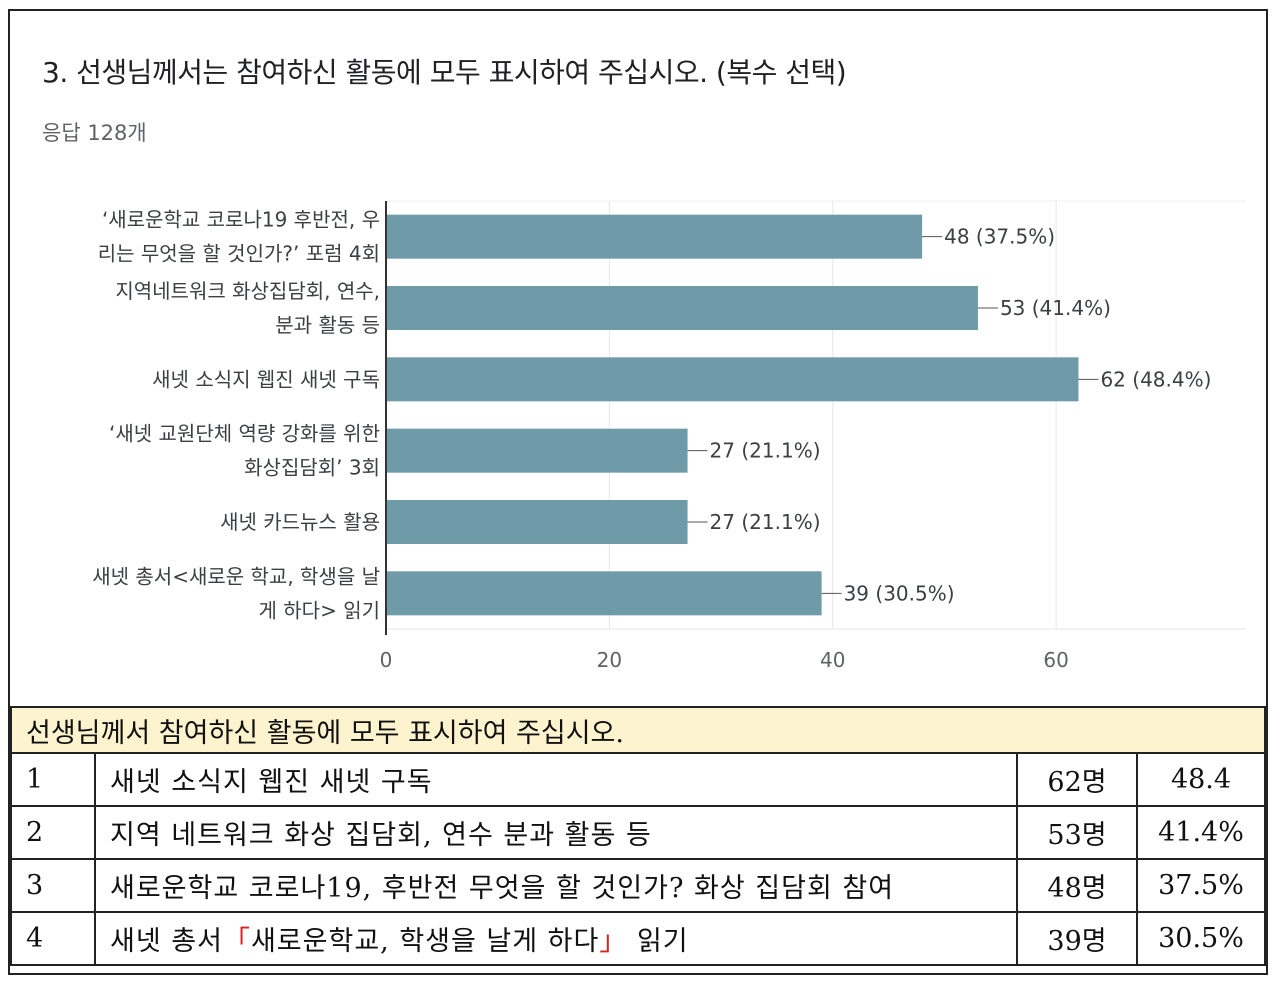 The image size is (1280, 986). I want to click on category-label: ‘새넷 교원단체 역량 강화를 위한, so click(244, 434).